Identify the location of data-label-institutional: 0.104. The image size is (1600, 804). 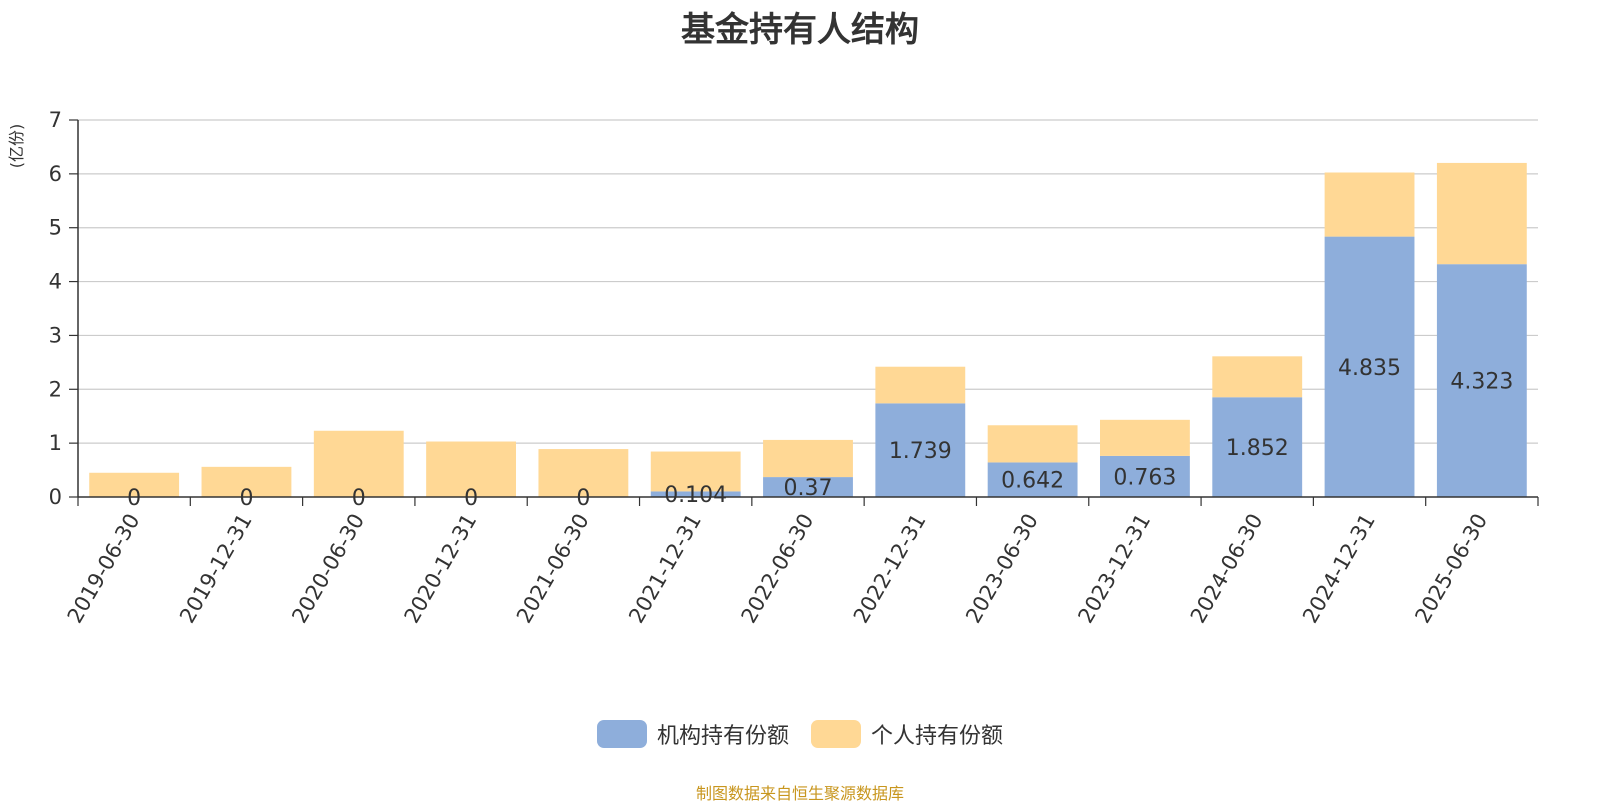
(695, 495).